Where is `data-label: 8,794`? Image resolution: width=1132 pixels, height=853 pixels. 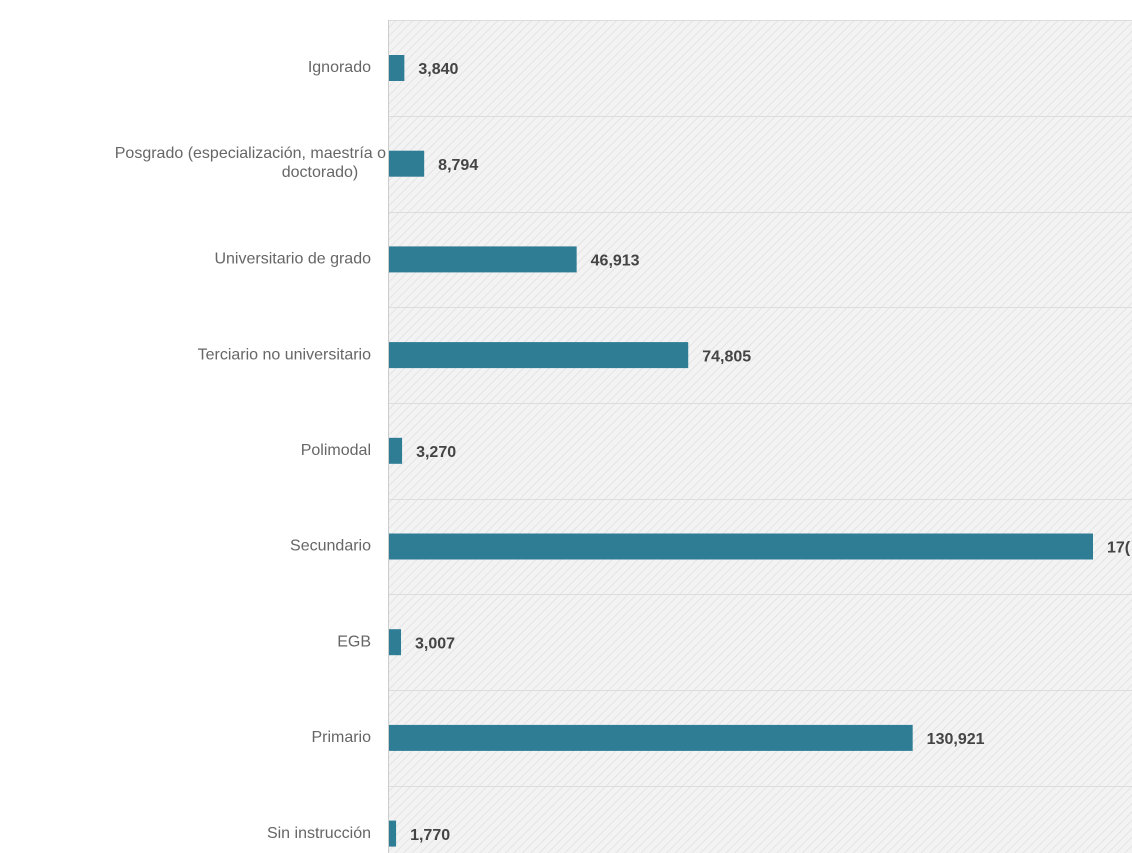
data-label: 8,794 is located at coordinates (458, 165).